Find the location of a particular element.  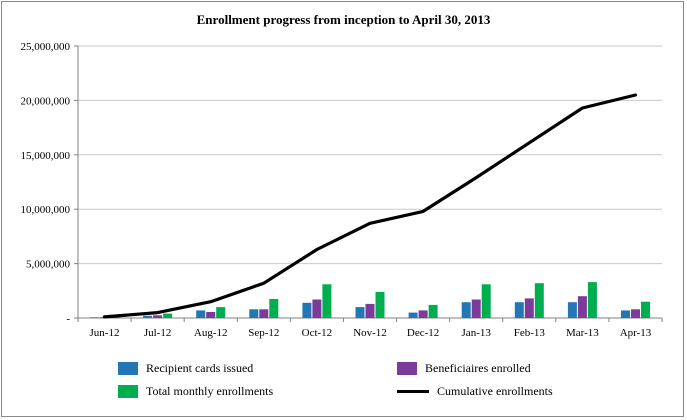

y-tick-label: 15,000,000 is located at coordinates (46, 156).